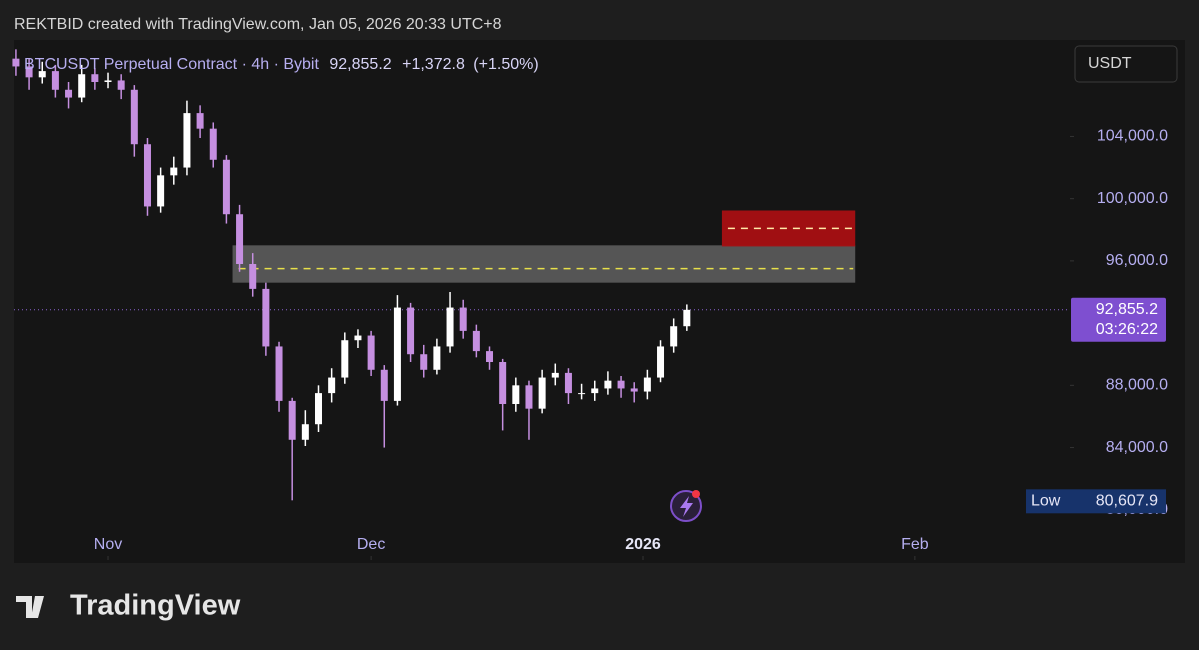 This screenshot has width=1199, height=650. What do you see at coordinates (360, 64) in the screenshot?
I see `legend-price: 92,855.2` at bounding box center [360, 64].